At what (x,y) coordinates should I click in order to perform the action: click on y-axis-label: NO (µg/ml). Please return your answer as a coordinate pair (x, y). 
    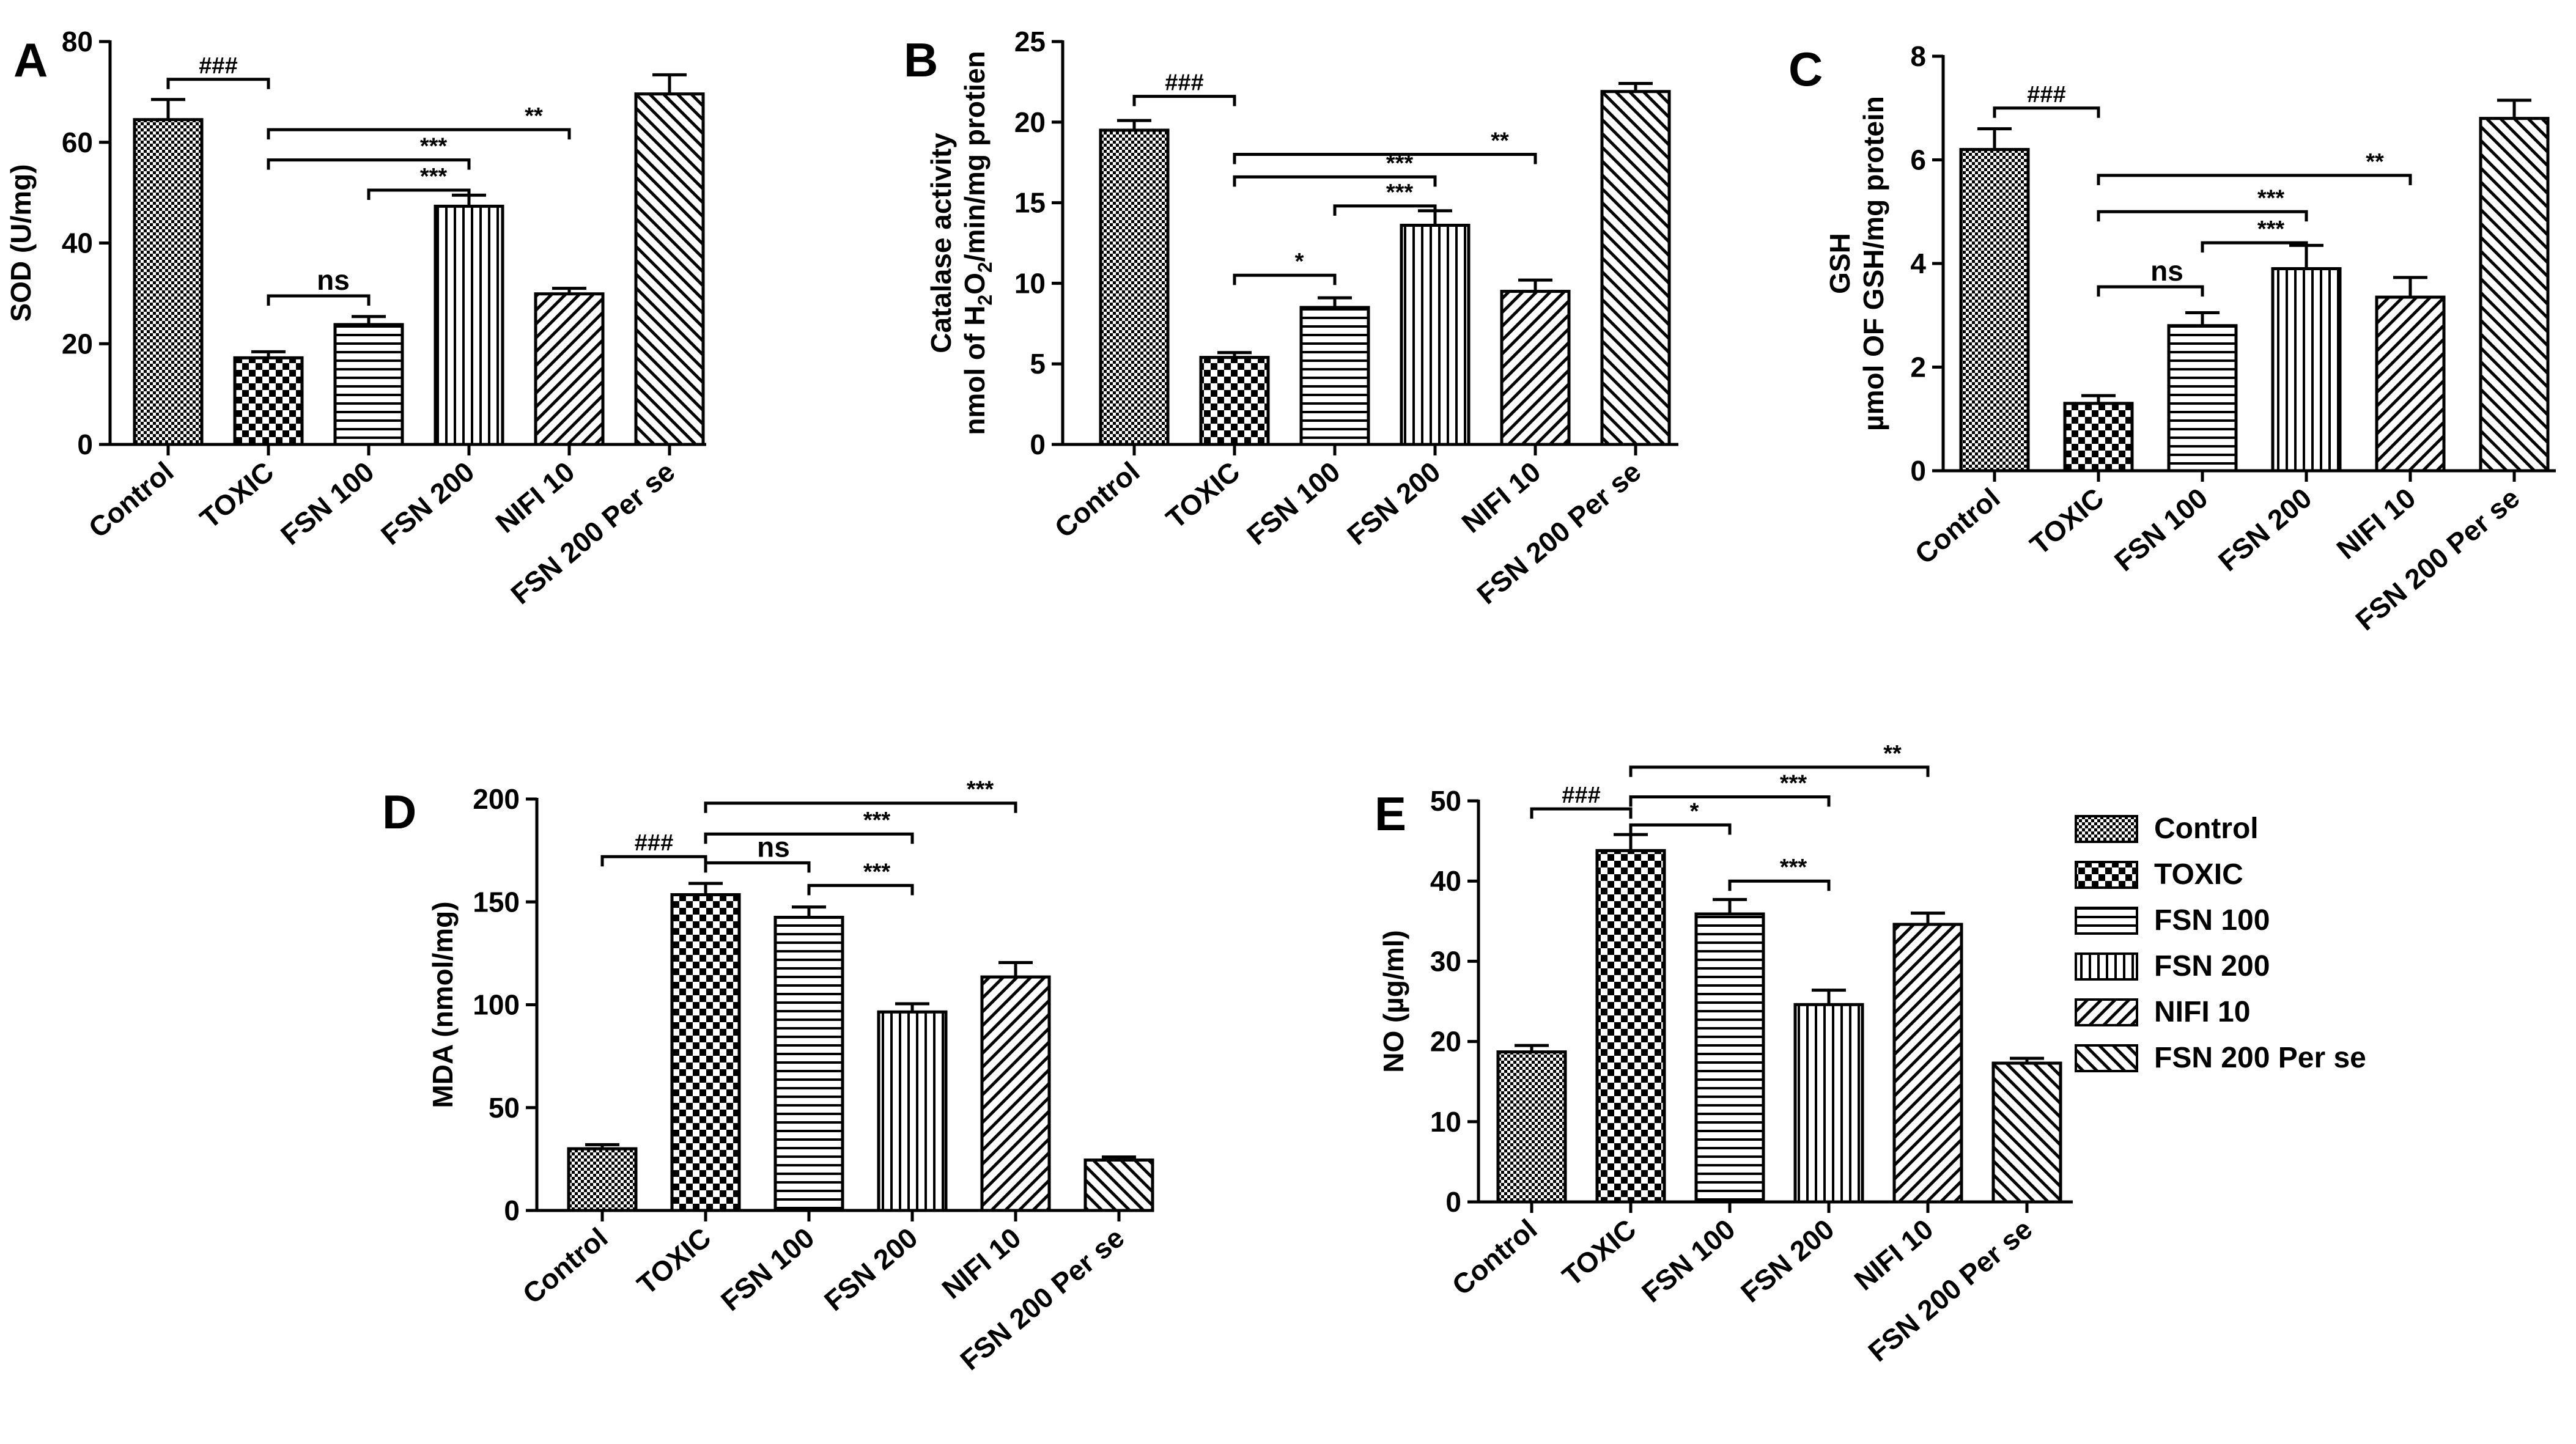
    Looking at the image, I should click on (1393, 1001).